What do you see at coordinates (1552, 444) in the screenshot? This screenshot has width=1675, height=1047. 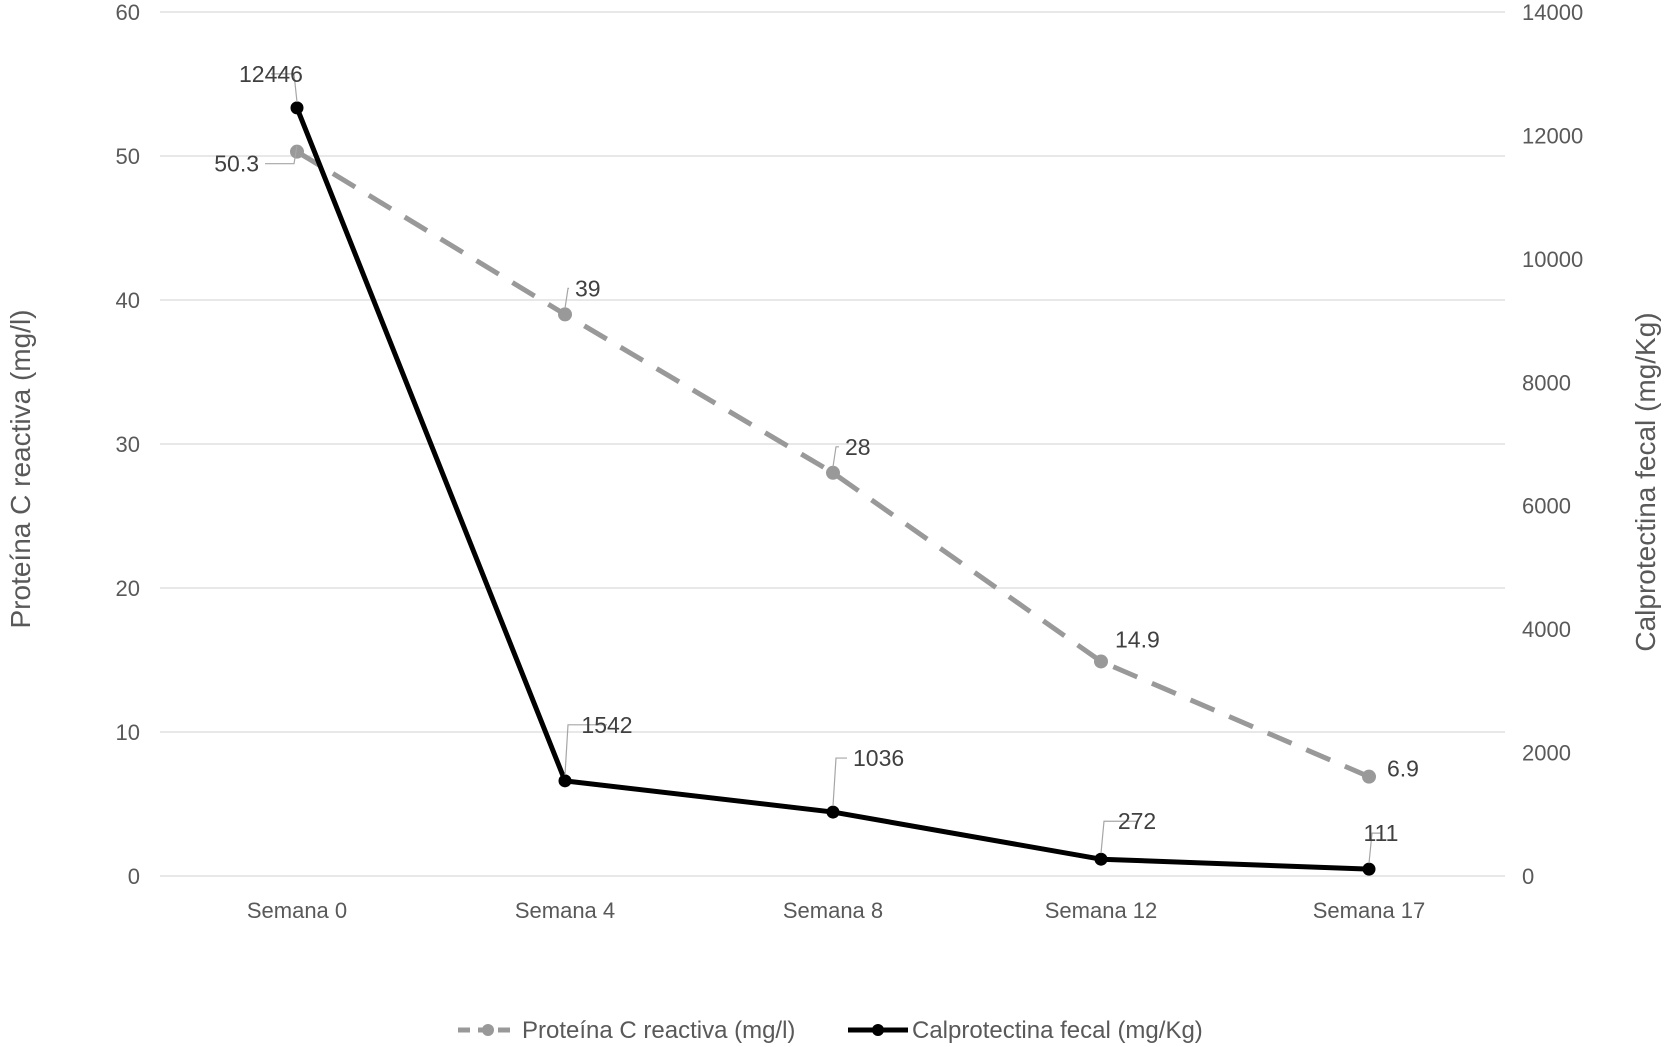 I see `right-axis-ticks: 0 2000 4000 6000 8000 10000 12000 14000` at bounding box center [1552, 444].